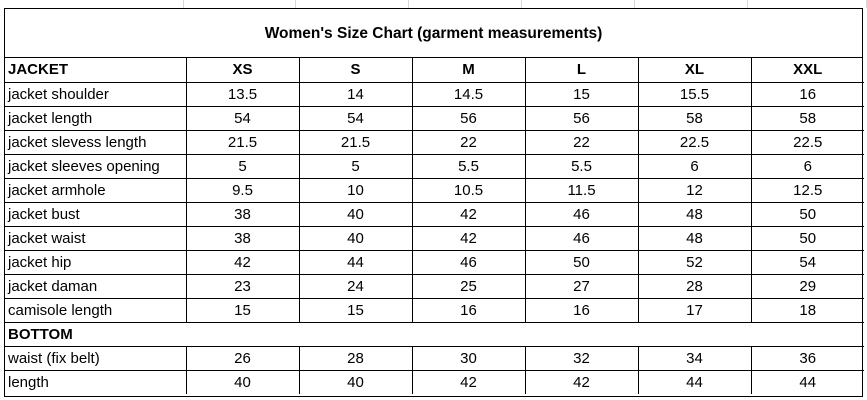 The height and width of the screenshot is (400, 867). What do you see at coordinates (96, 142) in the screenshot?
I see `measurement-name: jacket slevess length` at bounding box center [96, 142].